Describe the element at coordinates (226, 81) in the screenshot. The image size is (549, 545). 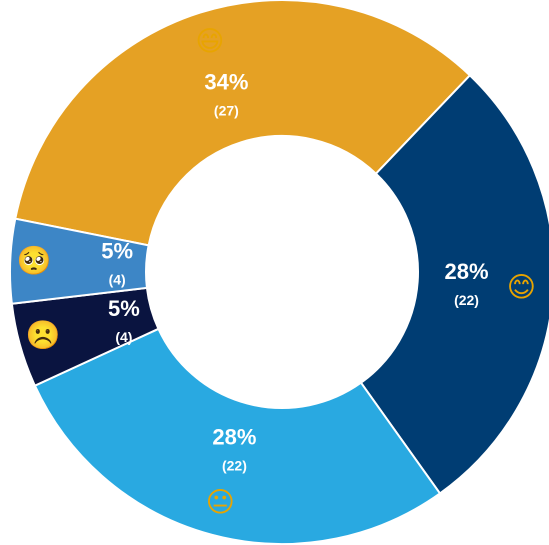
I see `percent-label: 34%` at that location.